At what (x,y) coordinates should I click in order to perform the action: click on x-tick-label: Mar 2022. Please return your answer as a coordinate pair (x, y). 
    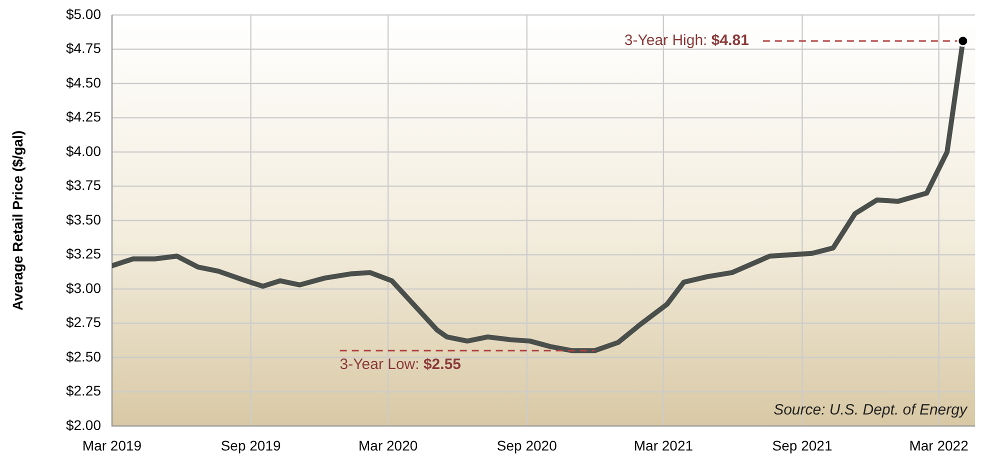
    Looking at the image, I should click on (939, 445).